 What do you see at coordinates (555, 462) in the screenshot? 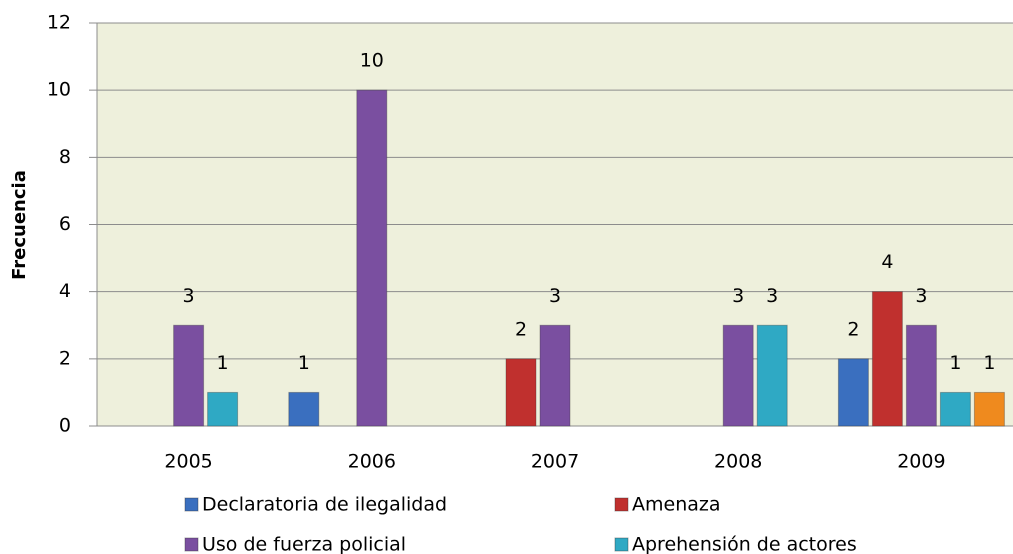
I see `x-tick-label: 2007` at bounding box center [555, 462].